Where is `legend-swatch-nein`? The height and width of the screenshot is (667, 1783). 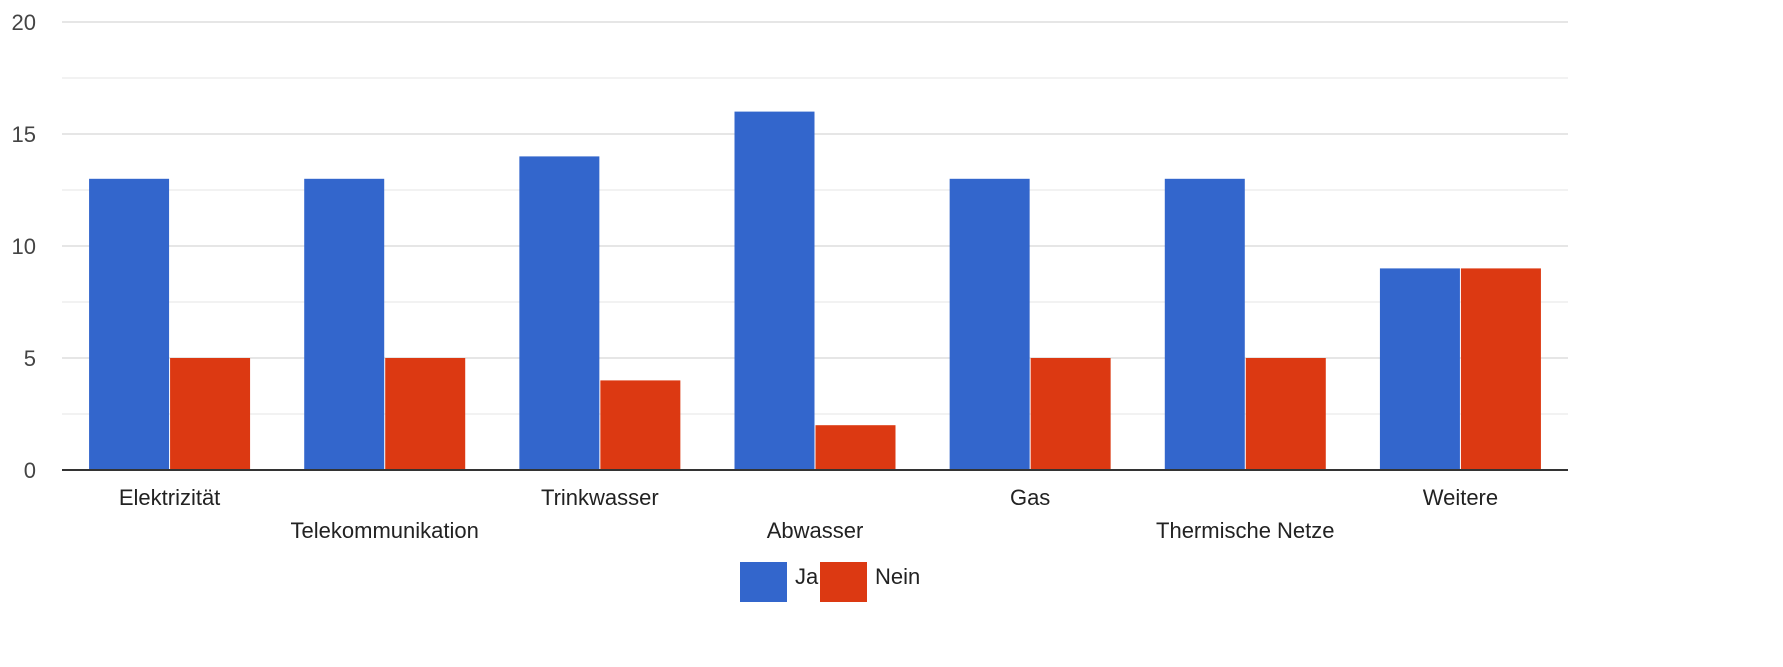 legend-swatch-nein is located at coordinates (843, 582).